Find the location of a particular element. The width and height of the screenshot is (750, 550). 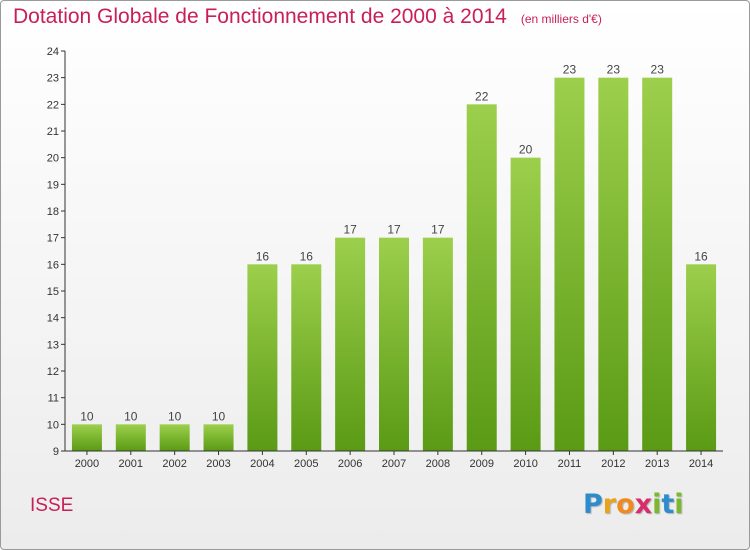

data-label: 20 is located at coordinates (526, 150).